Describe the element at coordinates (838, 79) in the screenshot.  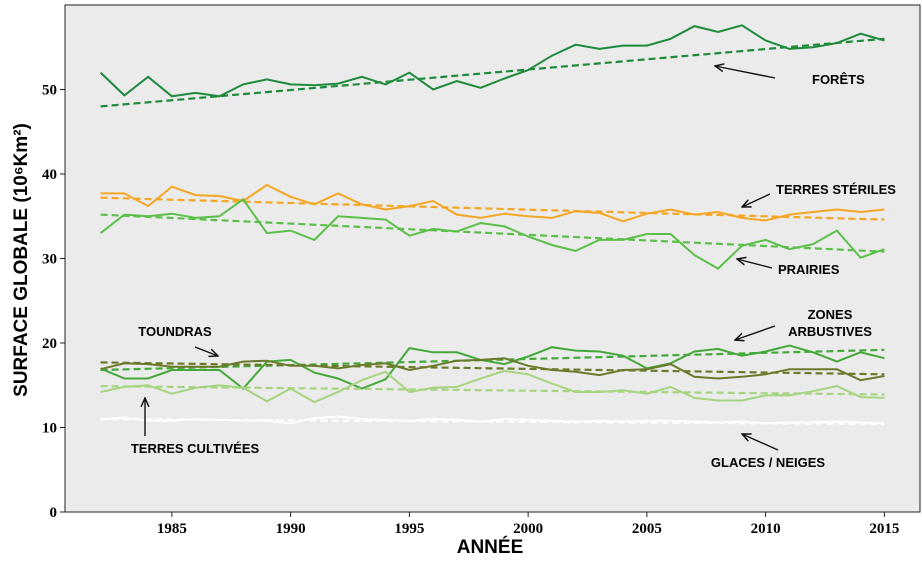
I see `series-label: FORÊTS` at that location.